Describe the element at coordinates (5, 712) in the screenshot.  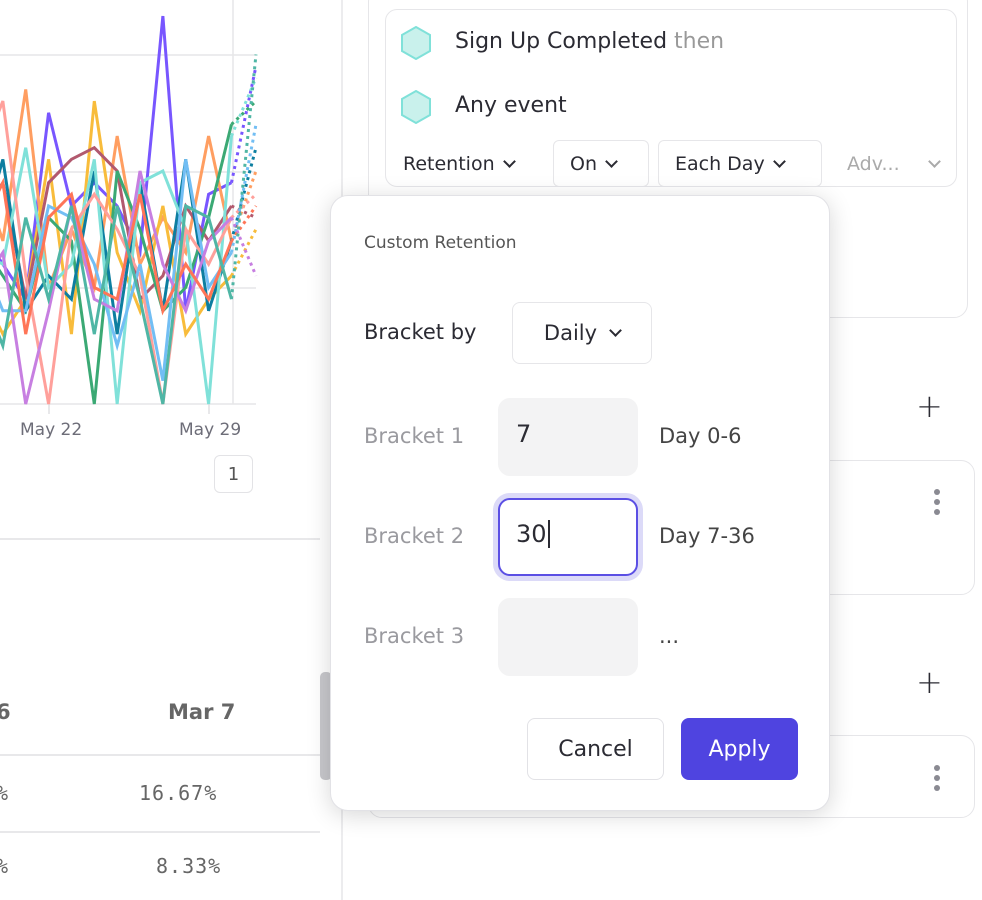
I see `table-header-cell: 6` at that location.